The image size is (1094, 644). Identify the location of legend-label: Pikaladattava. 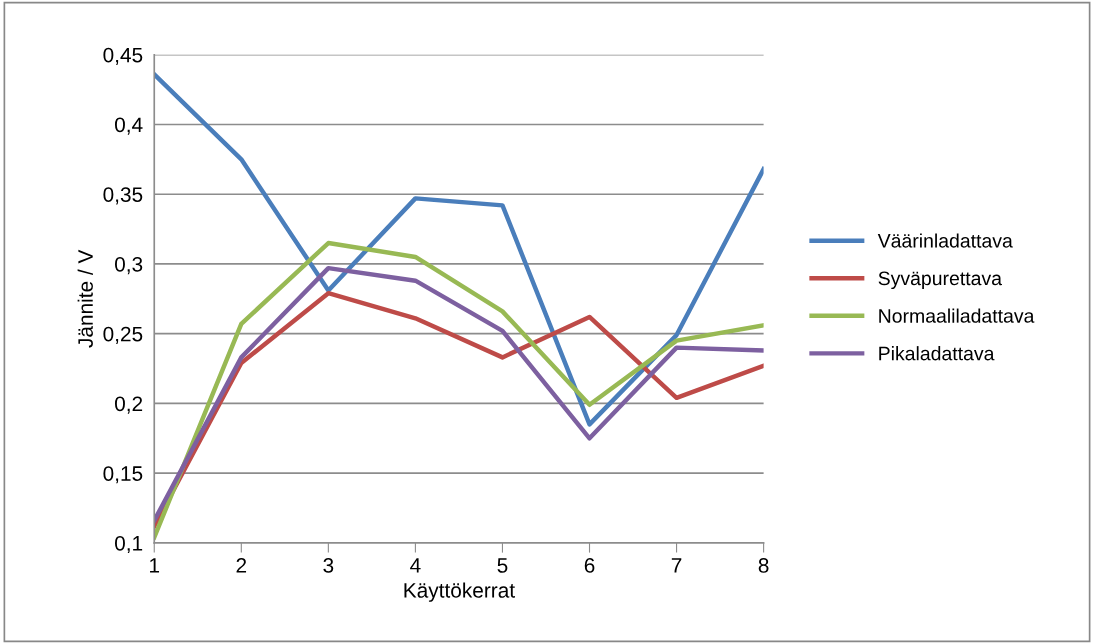
(937, 353).